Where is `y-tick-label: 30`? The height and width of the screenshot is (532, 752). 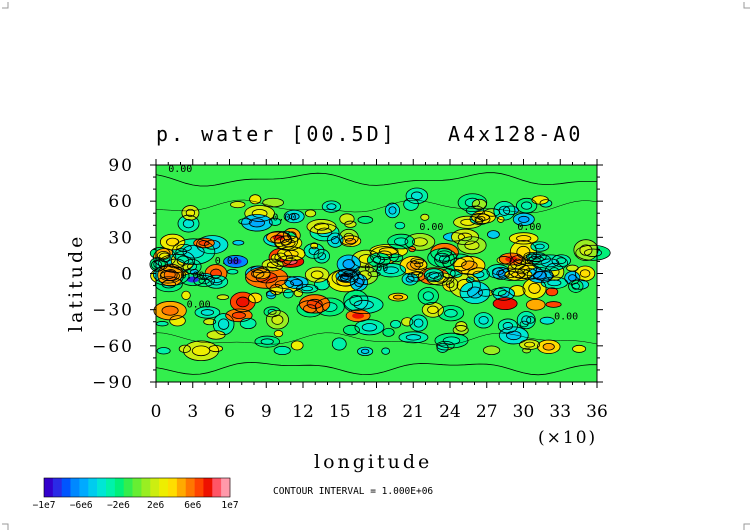 y-tick-label: 30 is located at coordinates (121, 238).